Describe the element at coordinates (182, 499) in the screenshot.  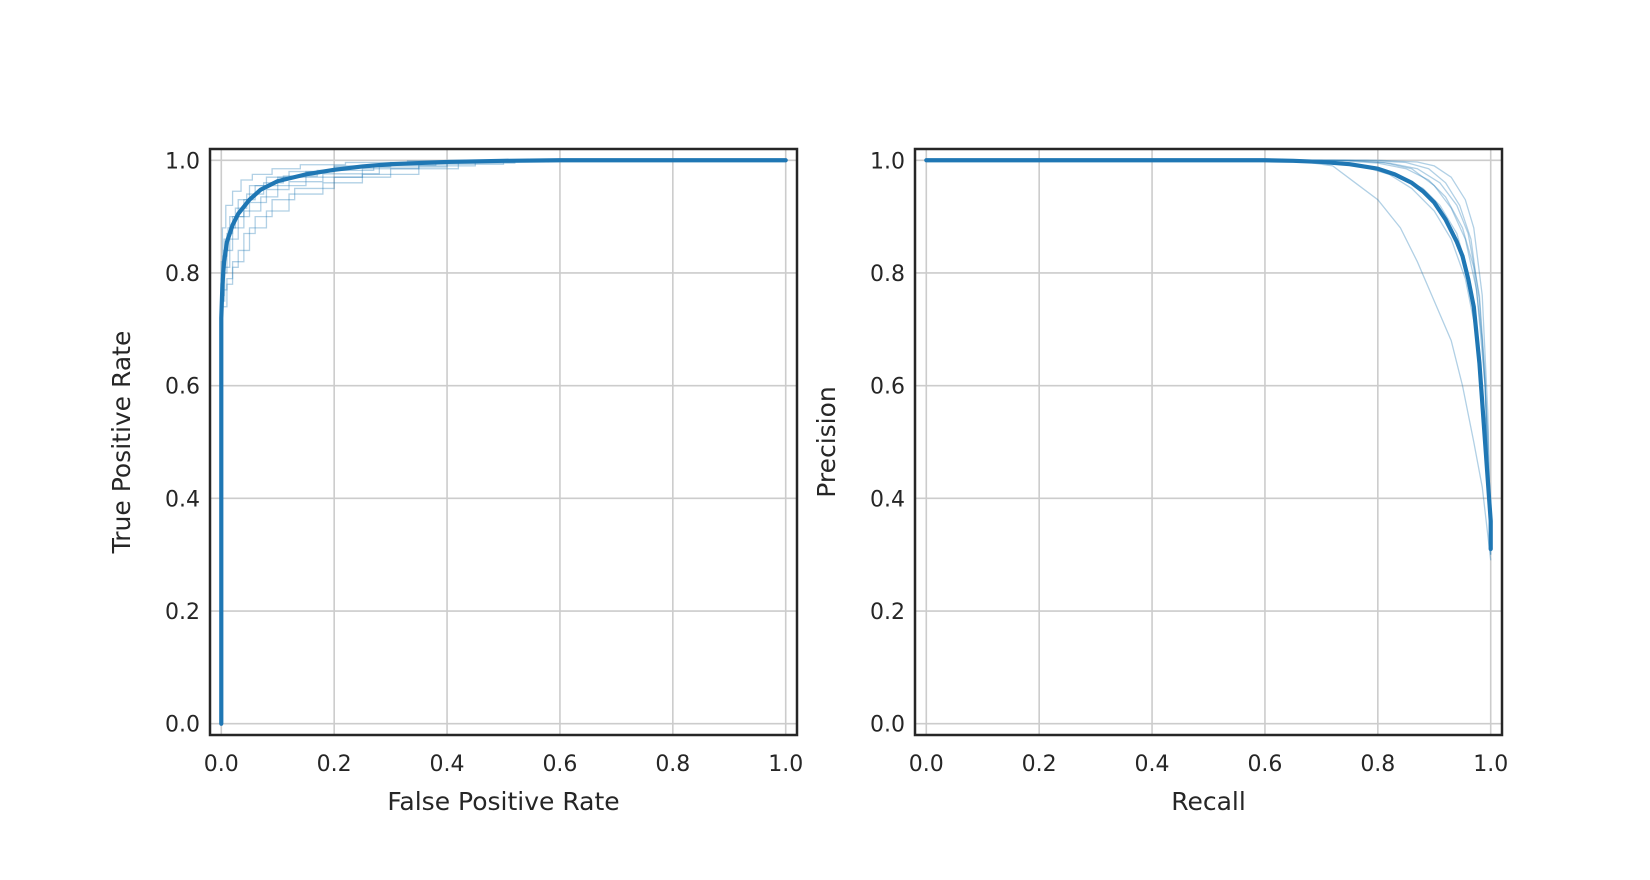
I see `roc-y-tick-label: 0.4` at that location.